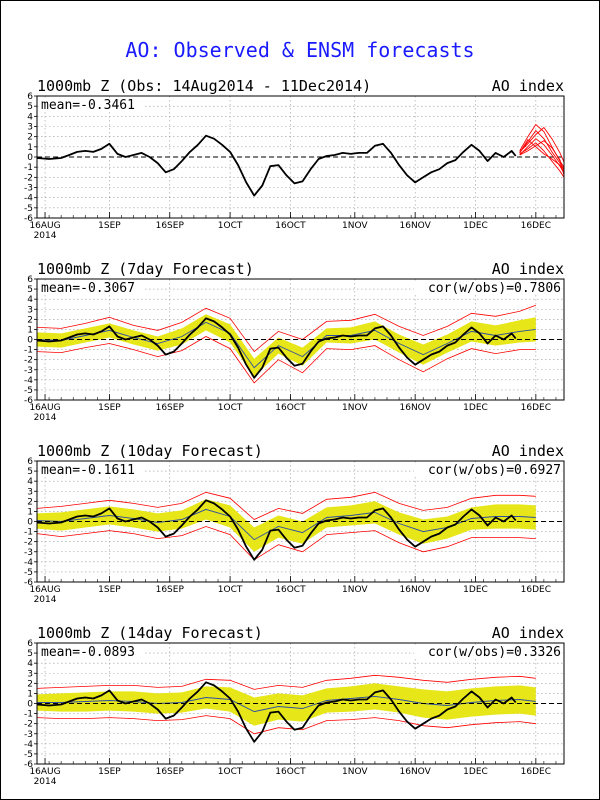 The height and width of the screenshot is (800, 600). What do you see at coordinates (88, 105) in the screenshot?
I see `mean-label: mean=-0.3461` at bounding box center [88, 105].